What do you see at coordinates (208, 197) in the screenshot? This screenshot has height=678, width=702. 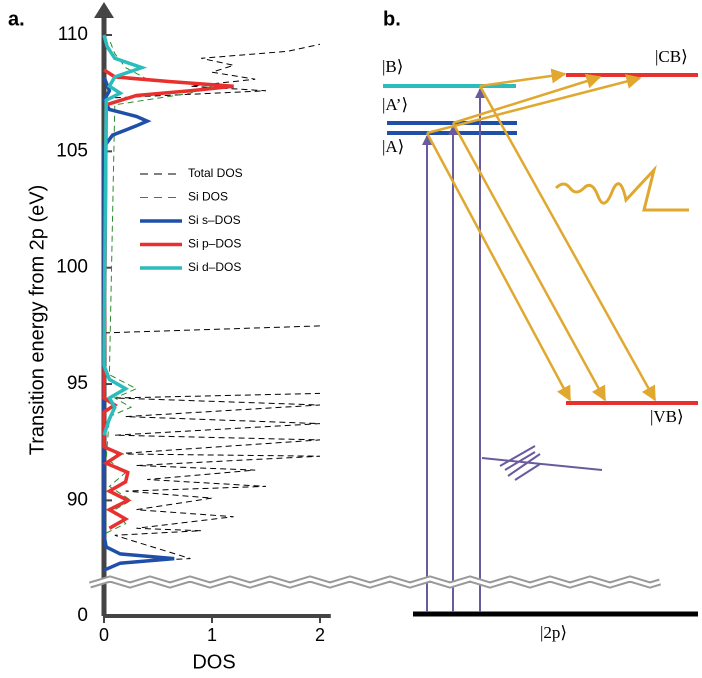 I see `legend-label: Si DOS` at bounding box center [208, 197].